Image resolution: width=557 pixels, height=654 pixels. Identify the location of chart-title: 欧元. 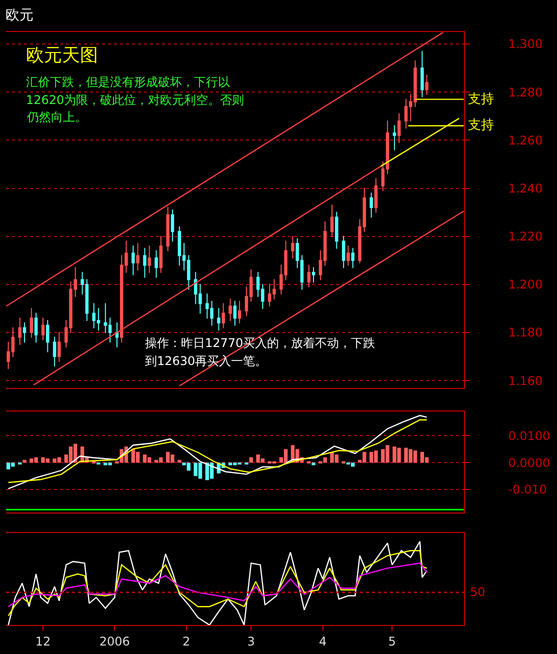
(20, 16).